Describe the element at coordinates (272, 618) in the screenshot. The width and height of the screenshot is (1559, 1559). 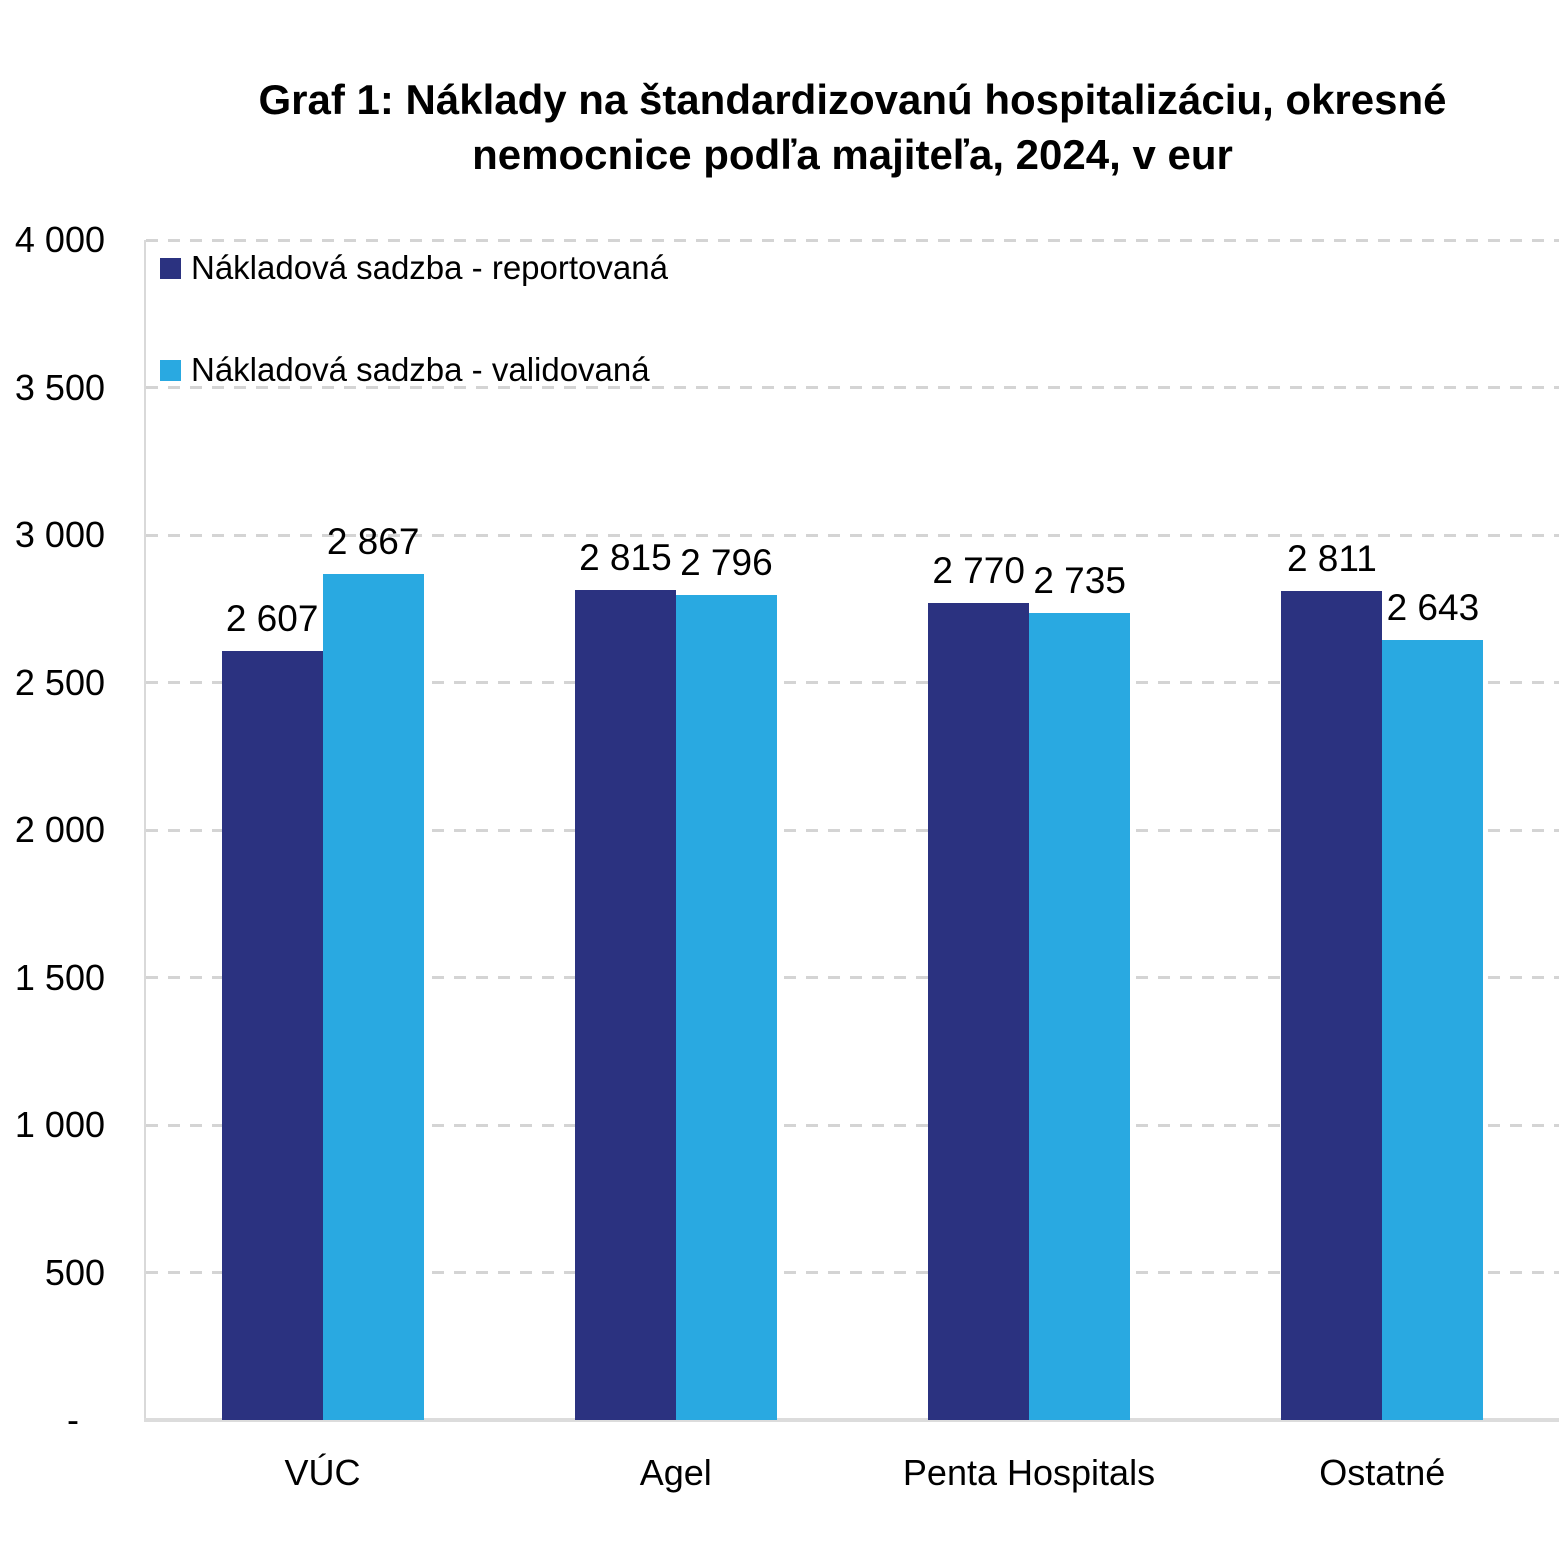
I see `bar-value-label-reportovana-vuc: 2 607` at that location.